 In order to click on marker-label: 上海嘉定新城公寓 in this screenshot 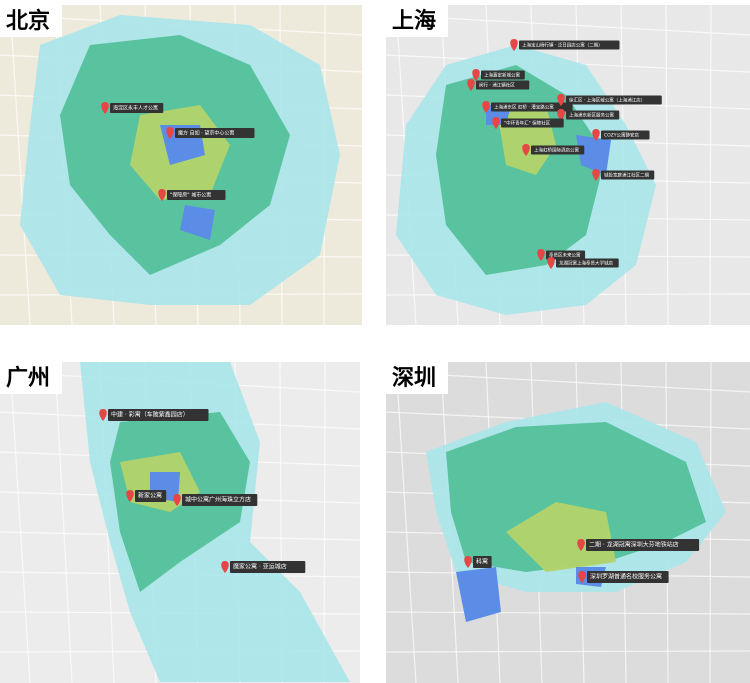, I will do `click(502, 75)`.